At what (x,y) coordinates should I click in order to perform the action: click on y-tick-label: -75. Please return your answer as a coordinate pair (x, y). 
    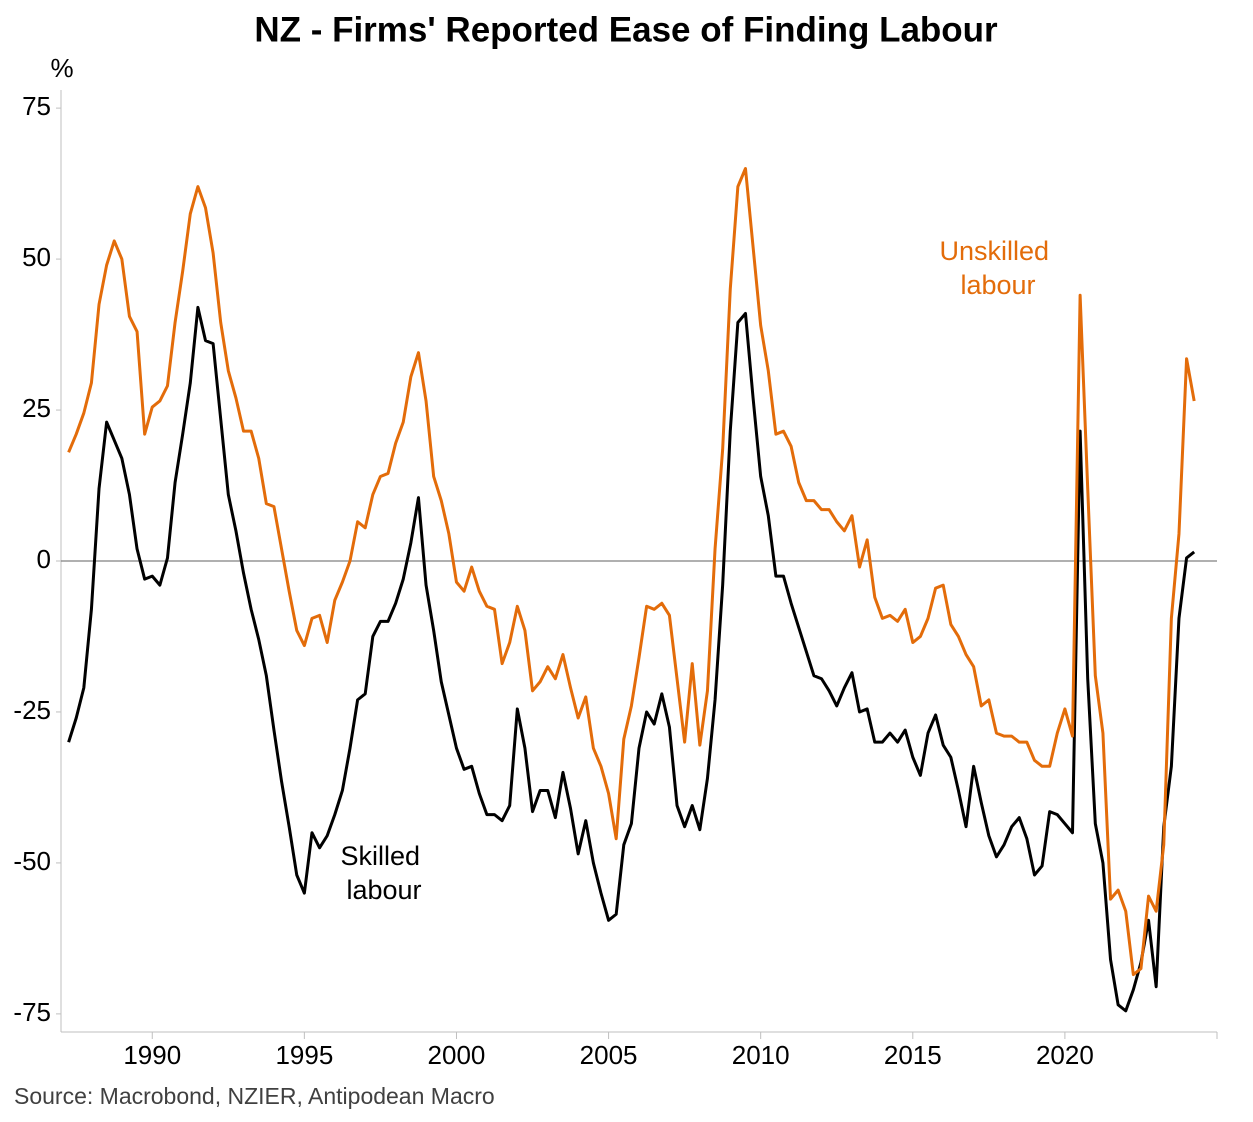
    Looking at the image, I should click on (32, 1012).